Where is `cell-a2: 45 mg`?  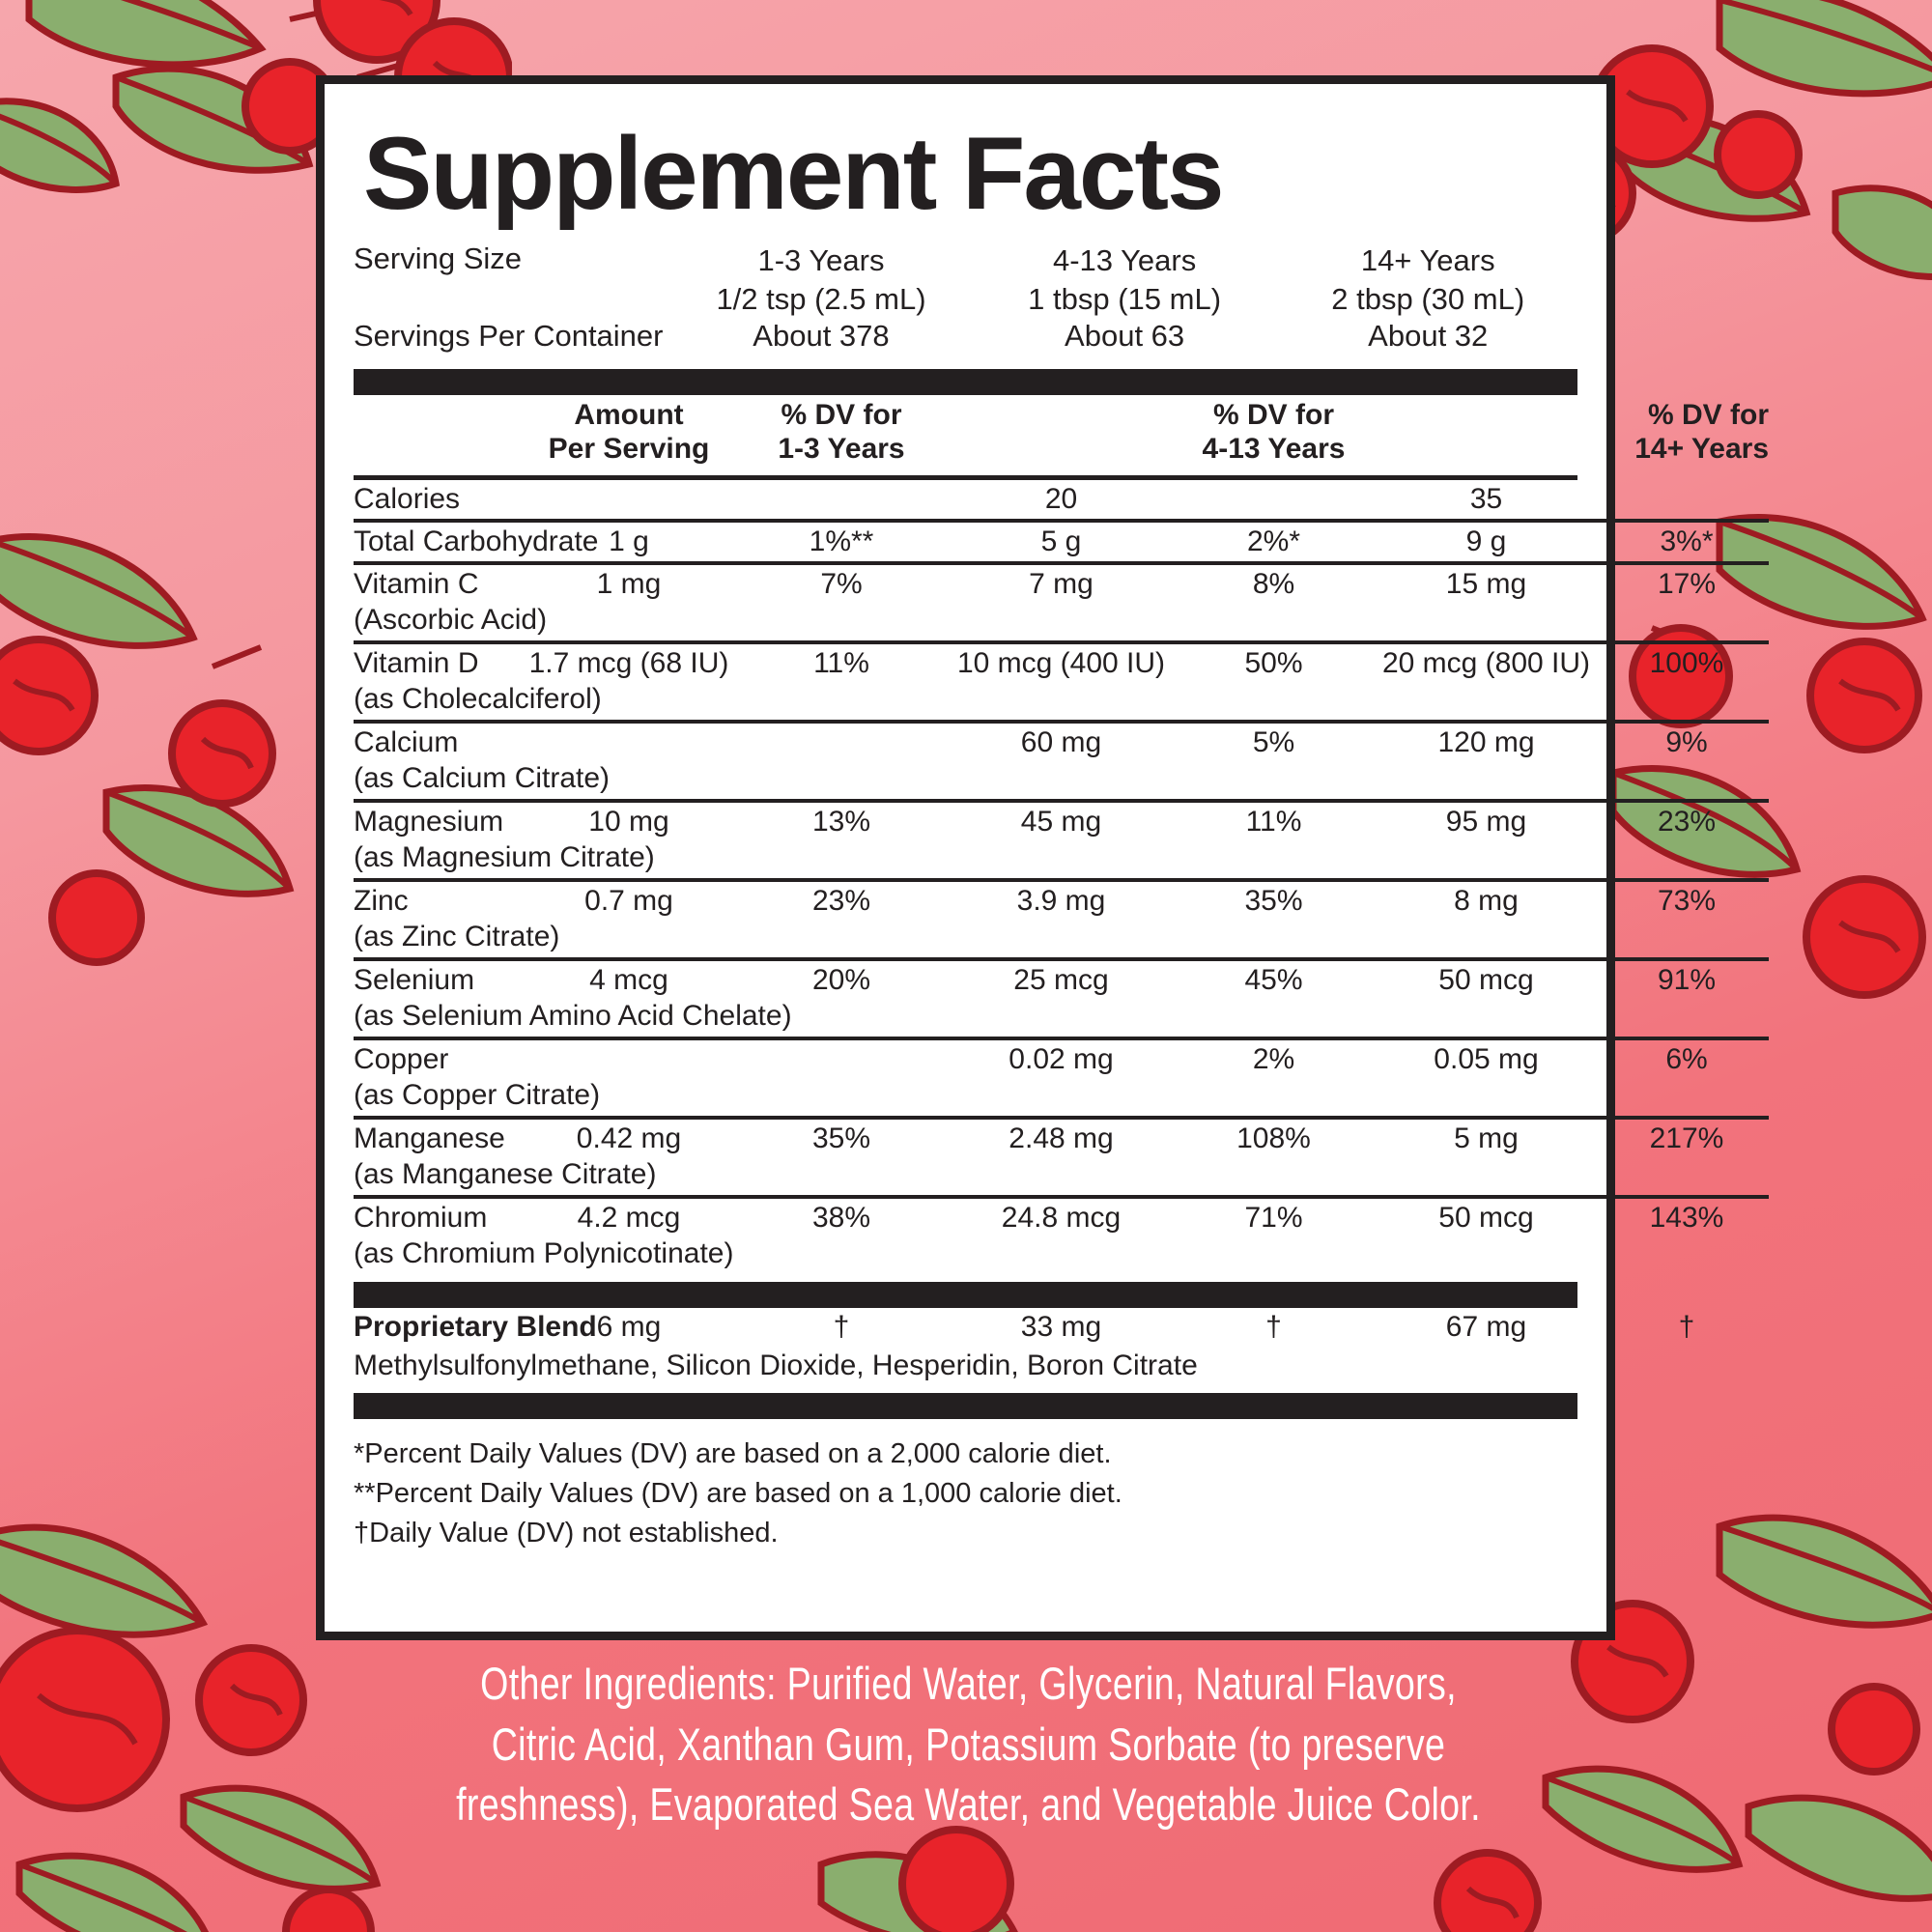
cell-a2: 45 mg is located at coordinates (1061, 819).